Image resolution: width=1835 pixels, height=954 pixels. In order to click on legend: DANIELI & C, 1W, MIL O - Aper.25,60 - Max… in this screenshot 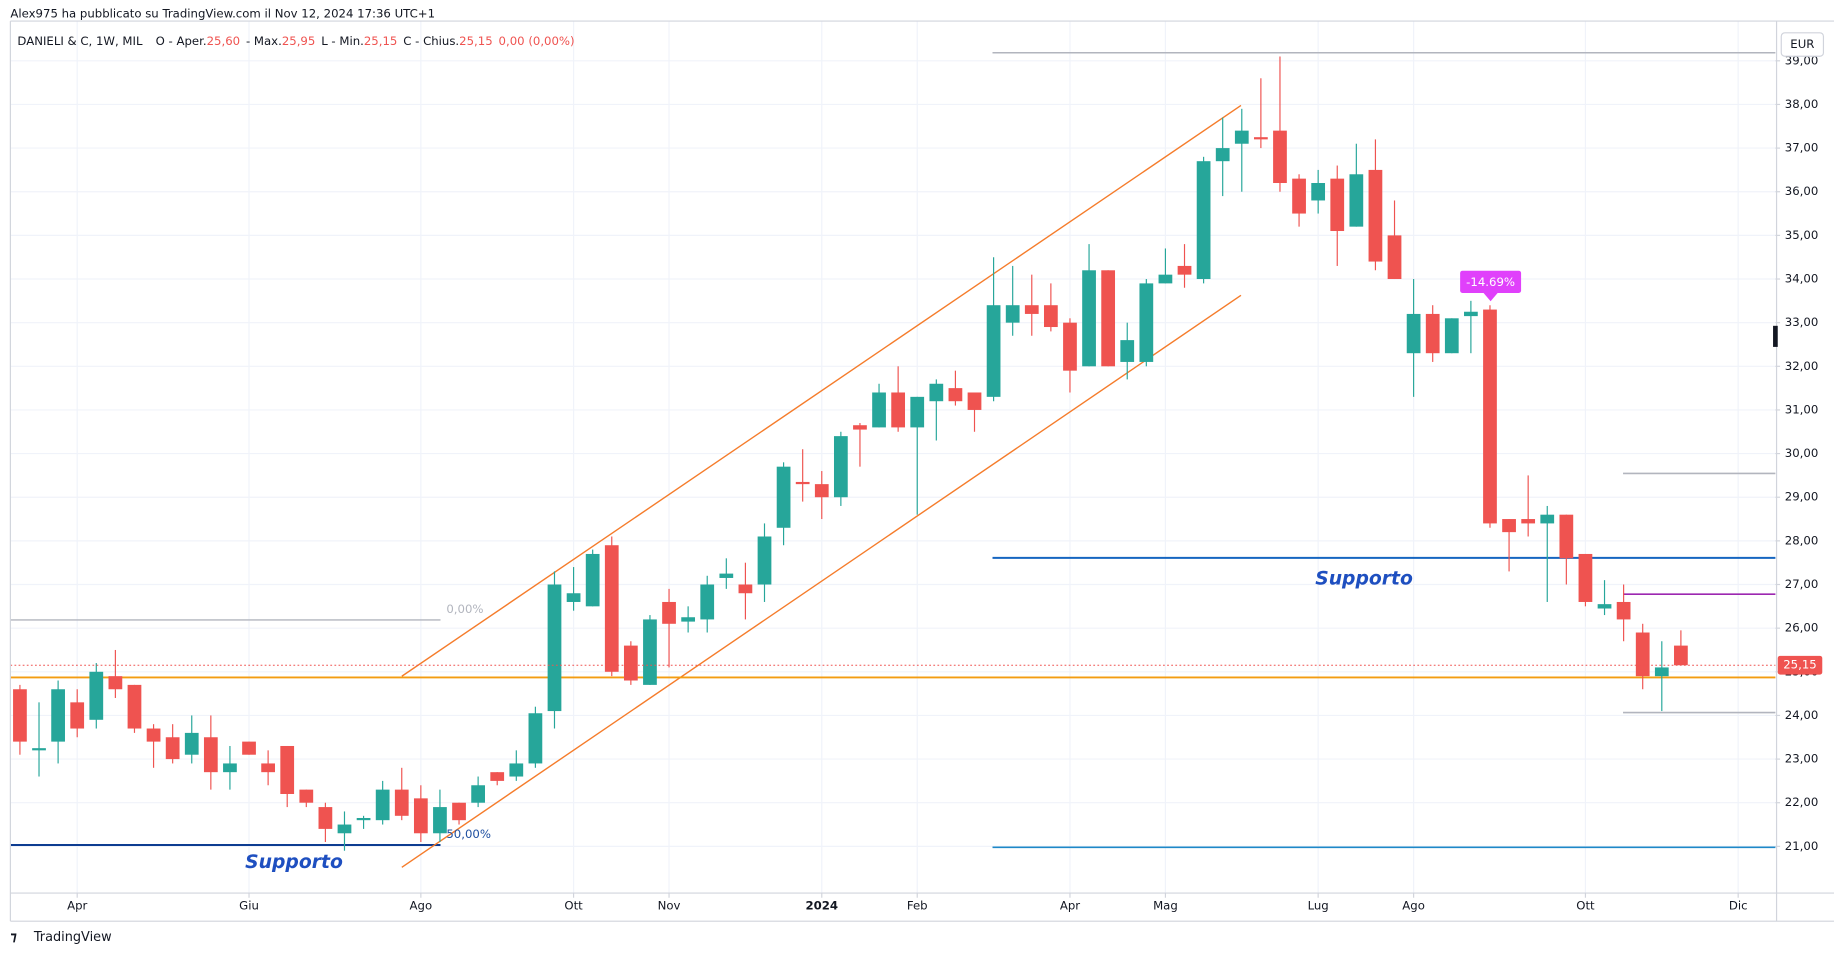, I will do `click(295, 41)`.